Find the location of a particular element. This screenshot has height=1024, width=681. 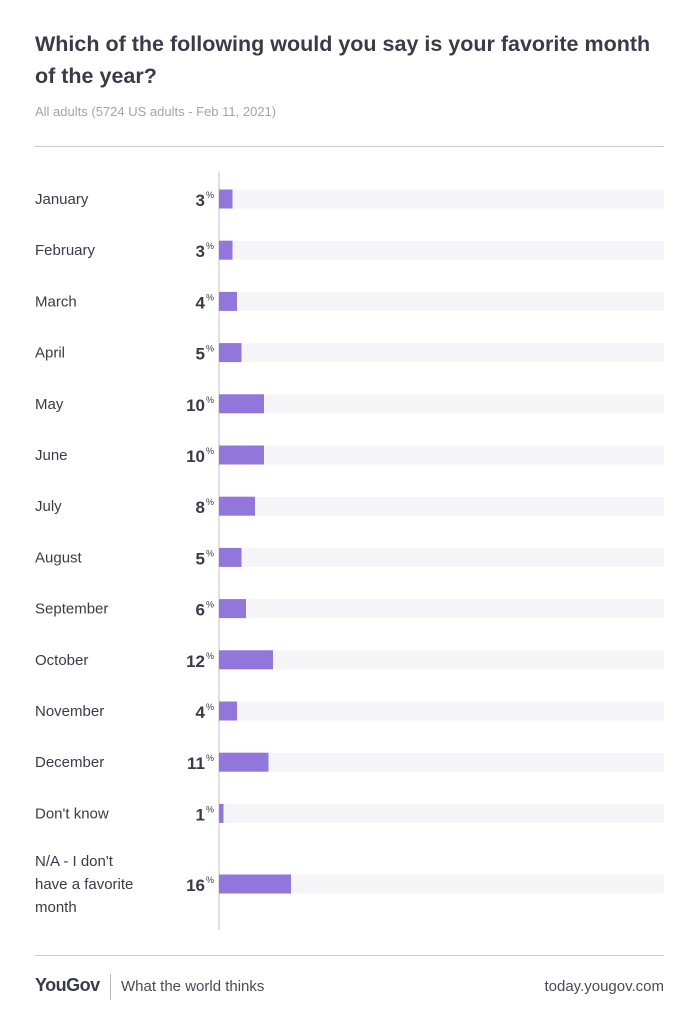

category-label: March is located at coordinates (56, 301).